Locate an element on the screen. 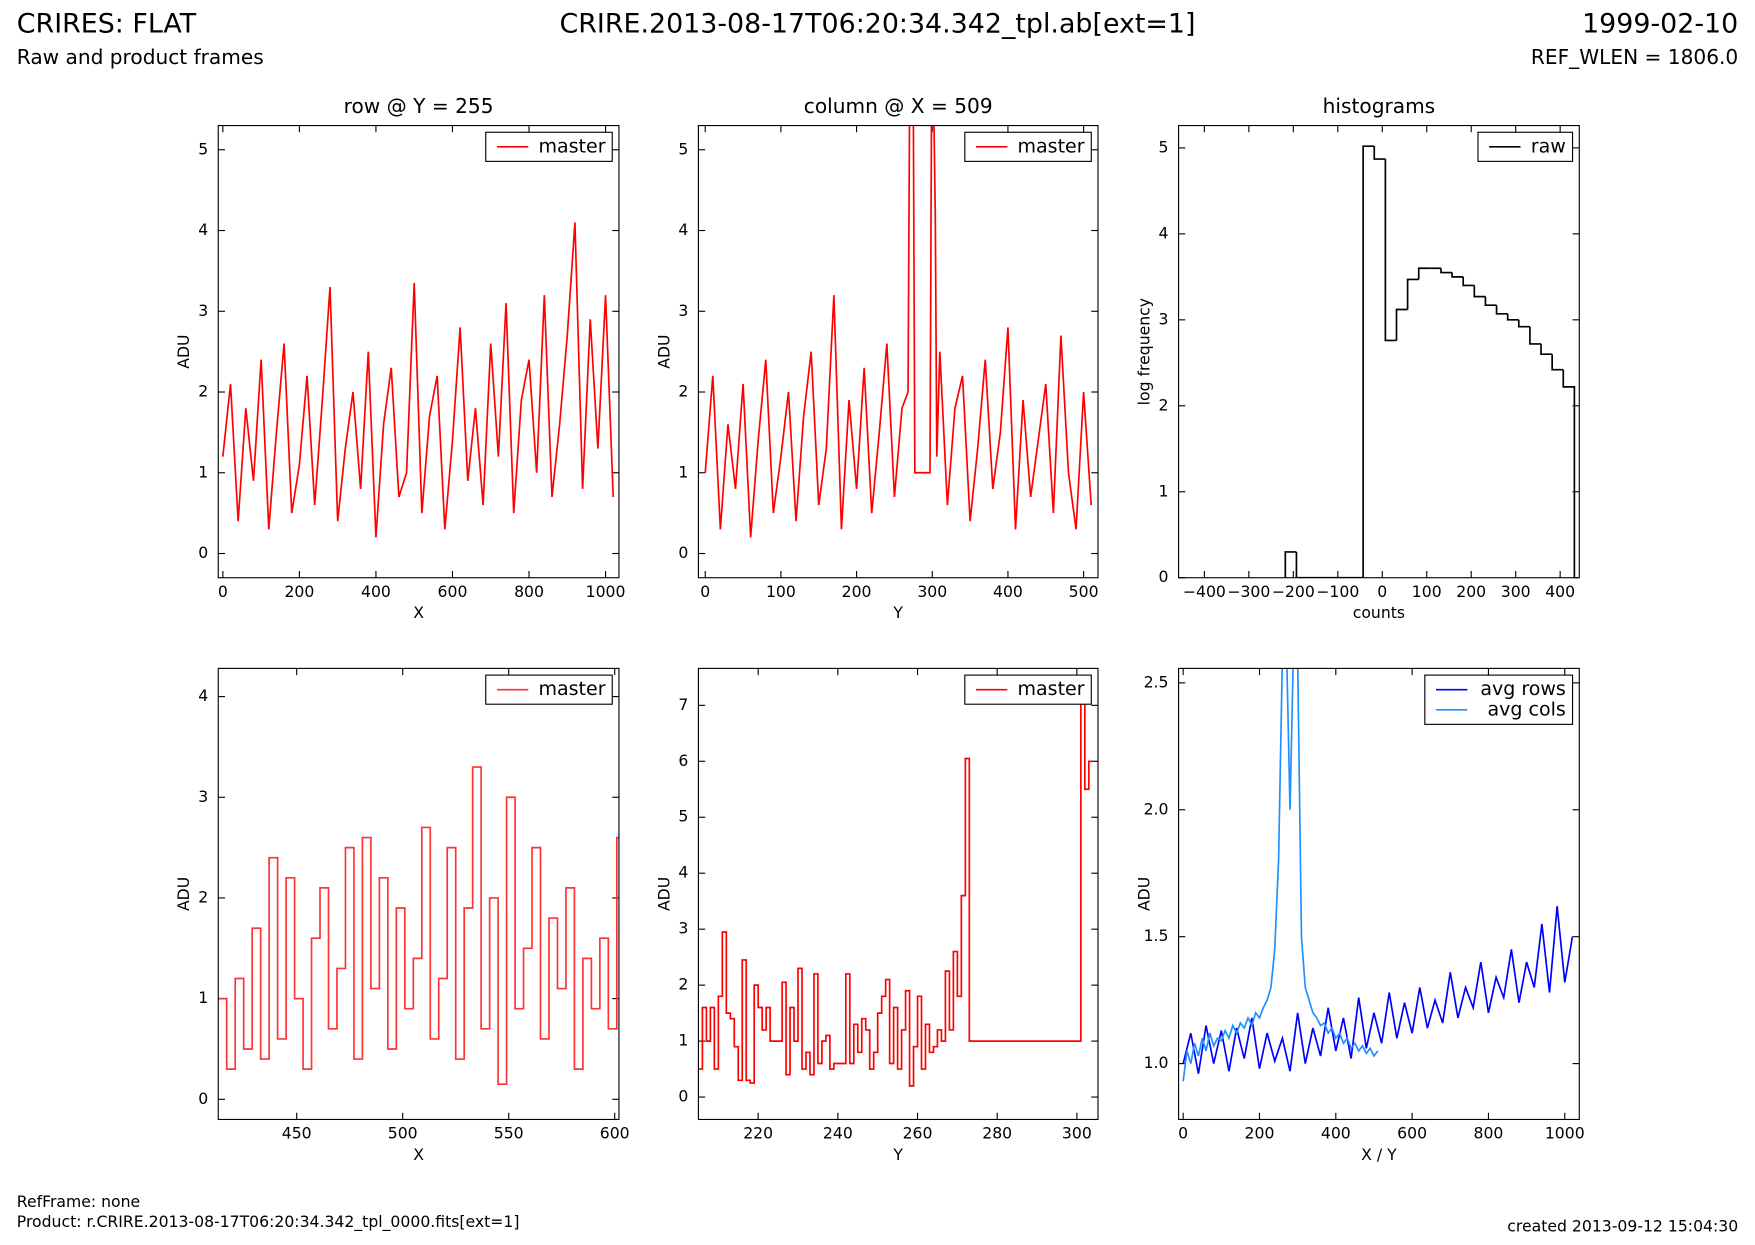  x-tick-label: −300 is located at coordinates (1248, 591).